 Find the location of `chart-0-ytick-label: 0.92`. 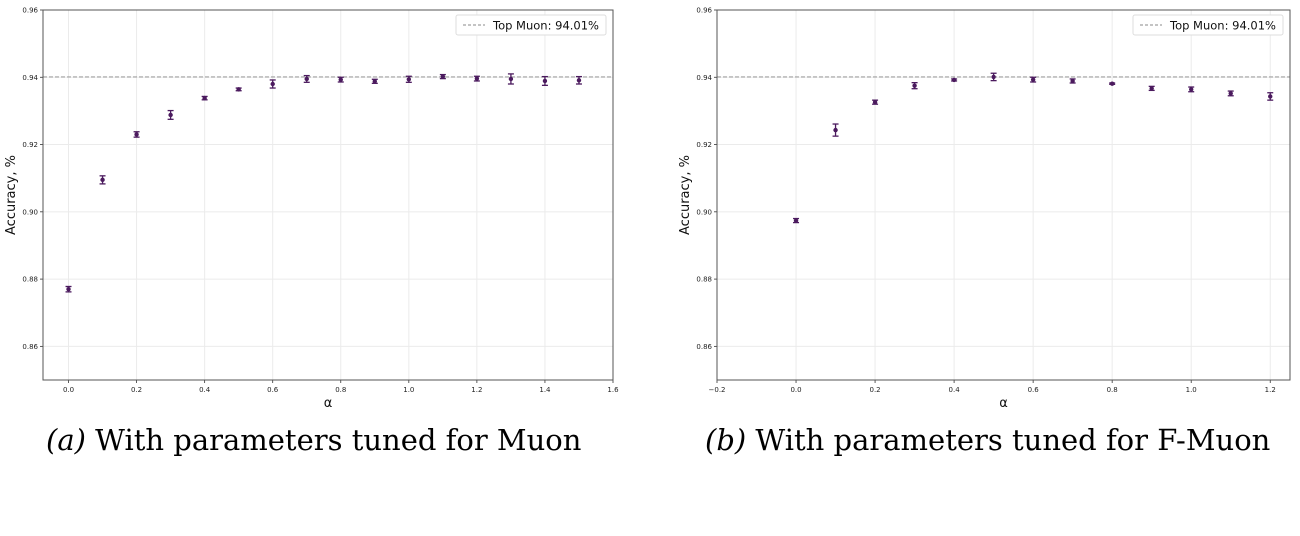

chart-0-ytick-label: 0.92 is located at coordinates (30, 145).